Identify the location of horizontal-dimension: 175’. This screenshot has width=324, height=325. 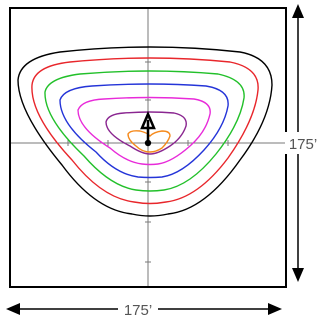
(144, 309).